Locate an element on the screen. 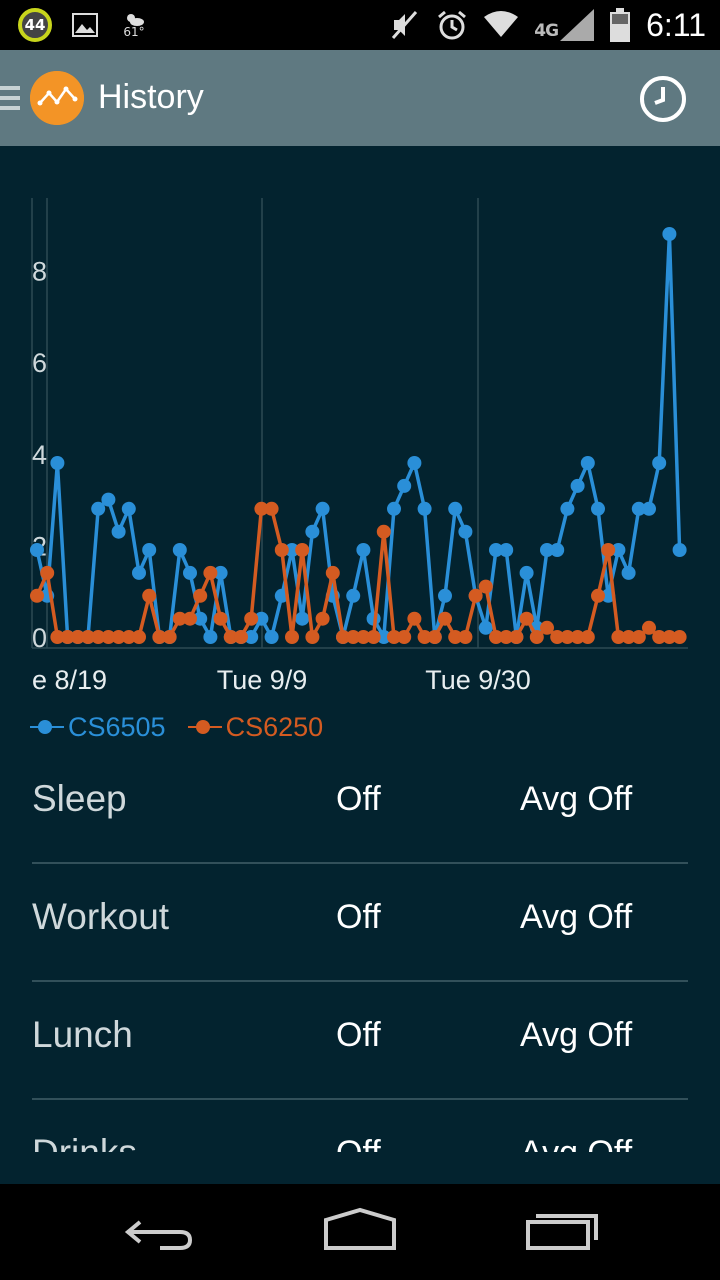 This screenshot has width=720, height=1280. notification-count: 44 is located at coordinates (35, 25).